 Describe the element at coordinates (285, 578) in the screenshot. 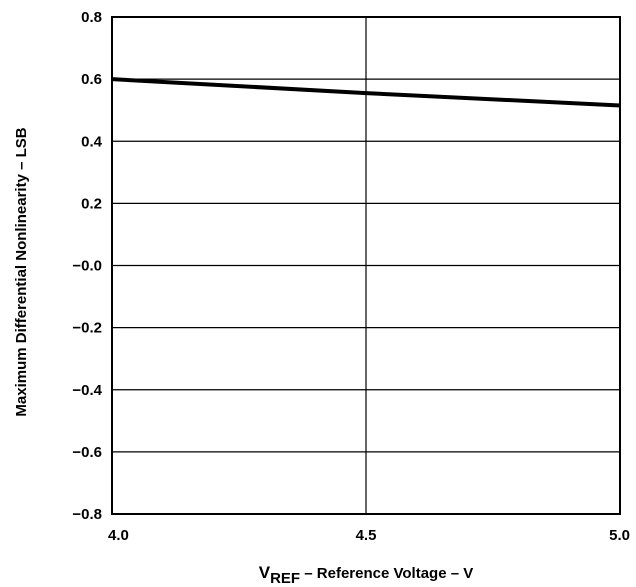

I see `x-axis-title-subscript: REF` at that location.